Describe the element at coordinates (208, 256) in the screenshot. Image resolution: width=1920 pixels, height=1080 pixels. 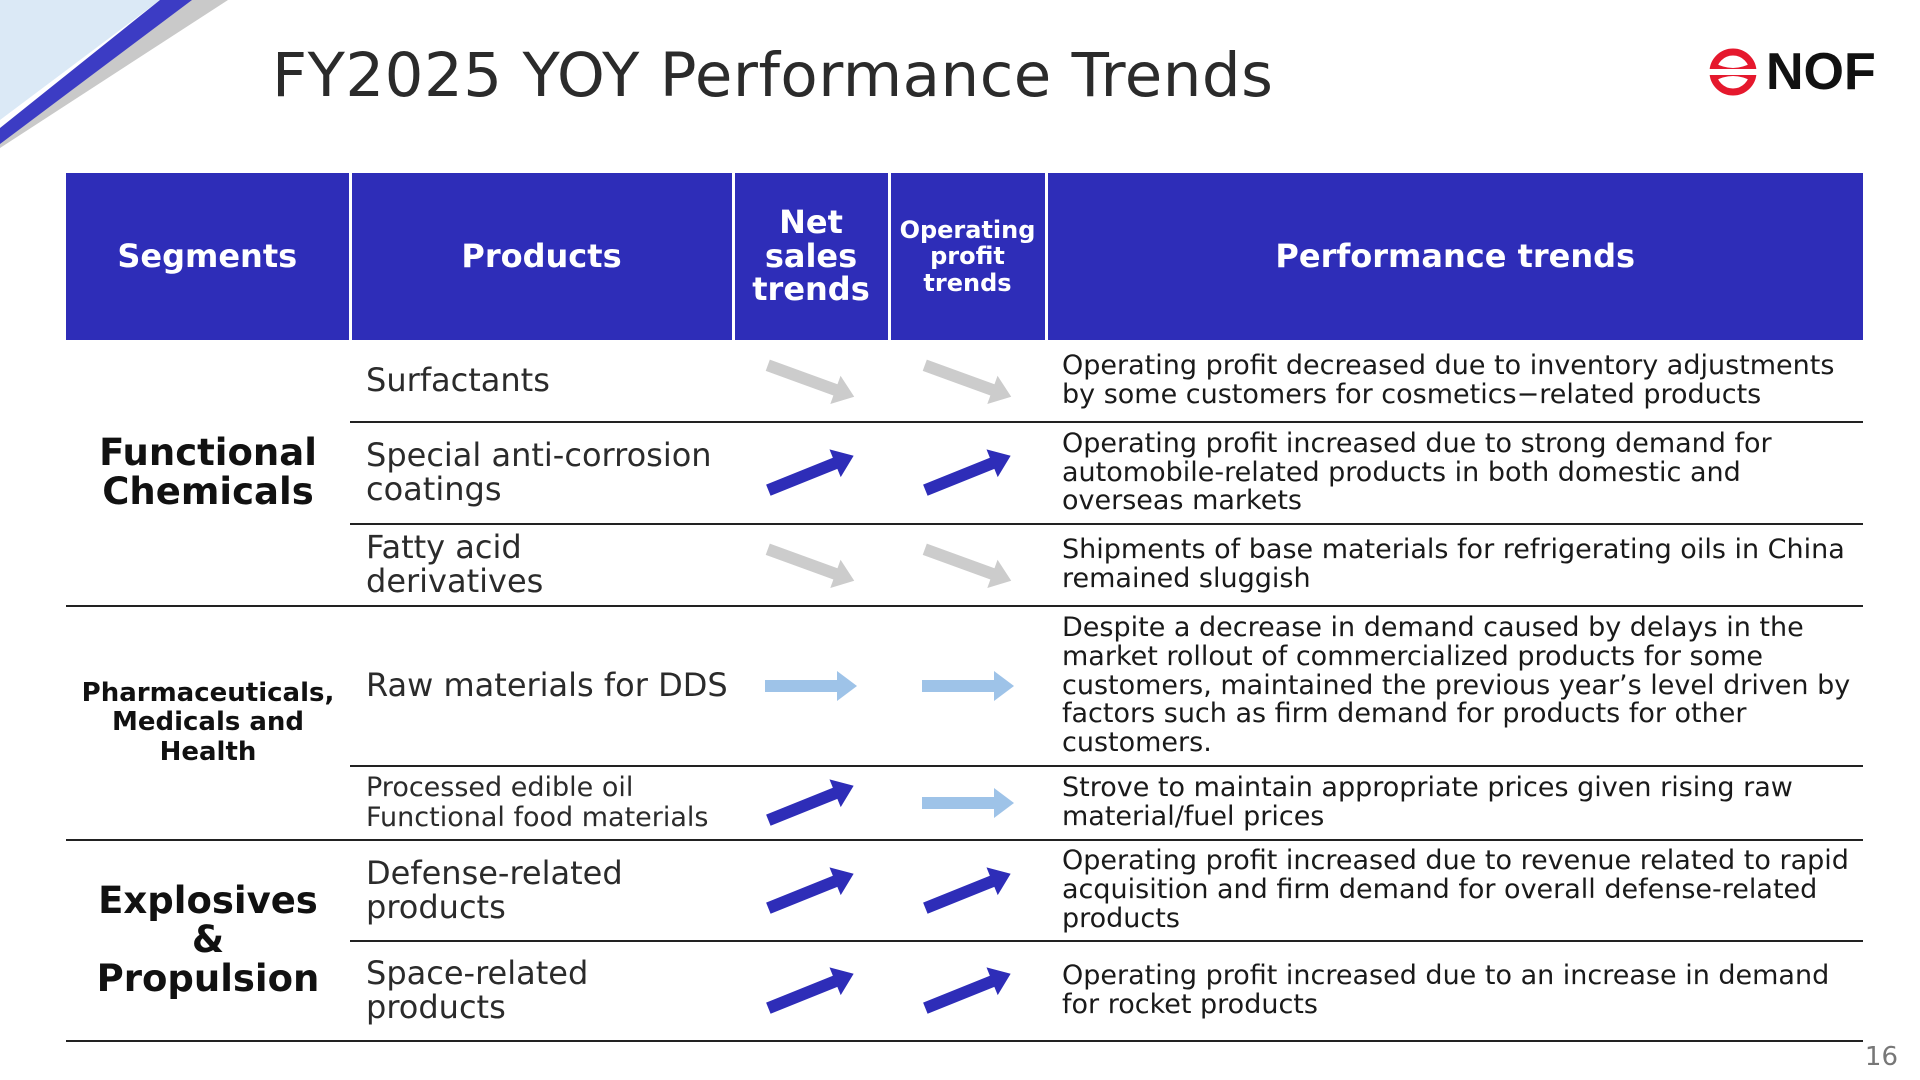
I see `header-segments: Segments` at that location.